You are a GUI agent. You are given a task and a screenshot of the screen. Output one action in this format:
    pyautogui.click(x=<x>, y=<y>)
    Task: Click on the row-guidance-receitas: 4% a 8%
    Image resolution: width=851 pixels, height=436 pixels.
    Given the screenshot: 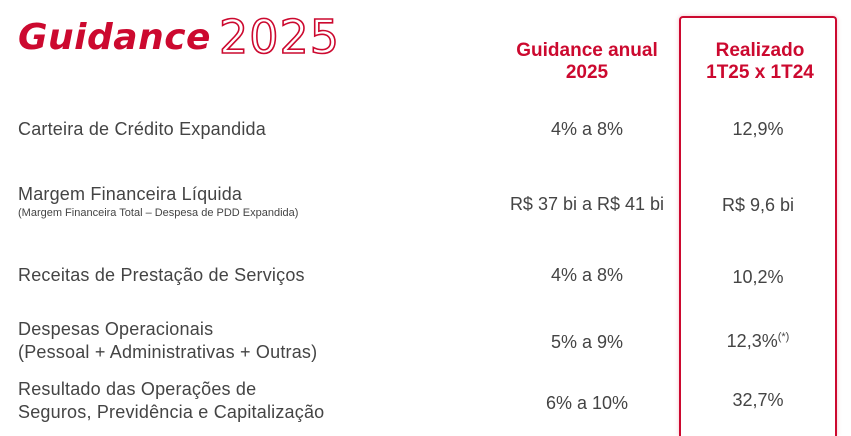 What is the action you would take?
    pyautogui.click(x=587, y=275)
    